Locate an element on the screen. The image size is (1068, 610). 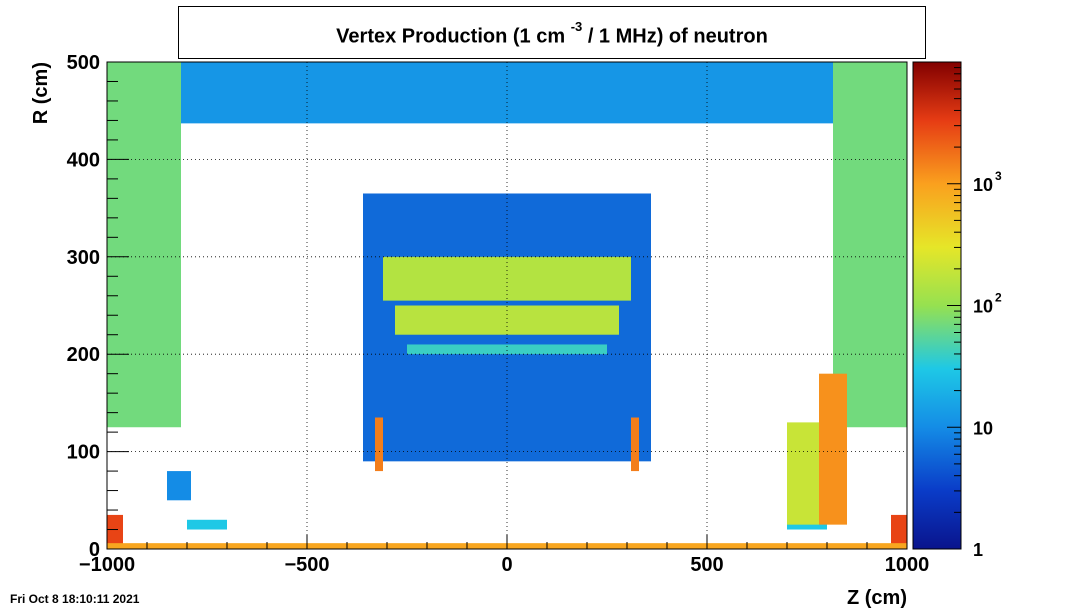
y-tick-label-4: 400 is located at coordinates (83, 160).